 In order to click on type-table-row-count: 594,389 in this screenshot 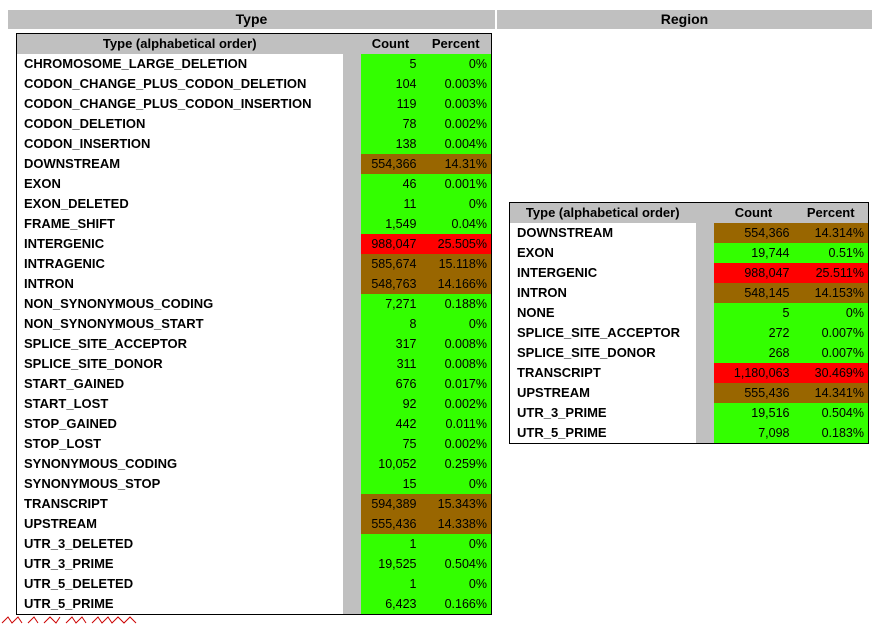, I will do `click(390, 504)`.